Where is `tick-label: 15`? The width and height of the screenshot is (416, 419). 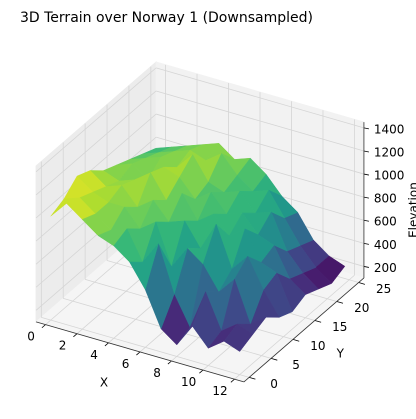 tick-label: 15 is located at coordinates (339, 327).